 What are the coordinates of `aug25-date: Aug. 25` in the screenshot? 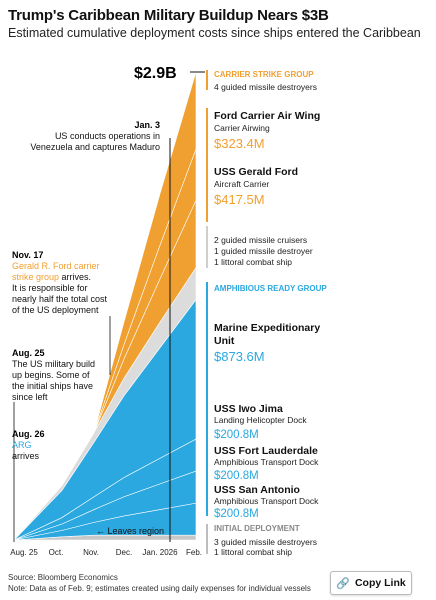 It's located at (28, 353).